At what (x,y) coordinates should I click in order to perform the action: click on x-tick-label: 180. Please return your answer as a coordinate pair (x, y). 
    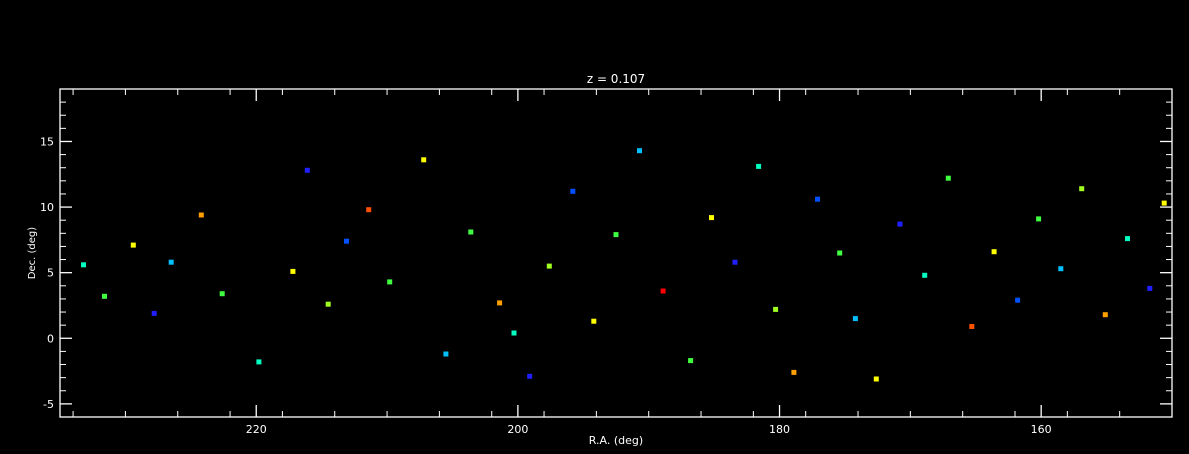
    Looking at the image, I should click on (779, 429).